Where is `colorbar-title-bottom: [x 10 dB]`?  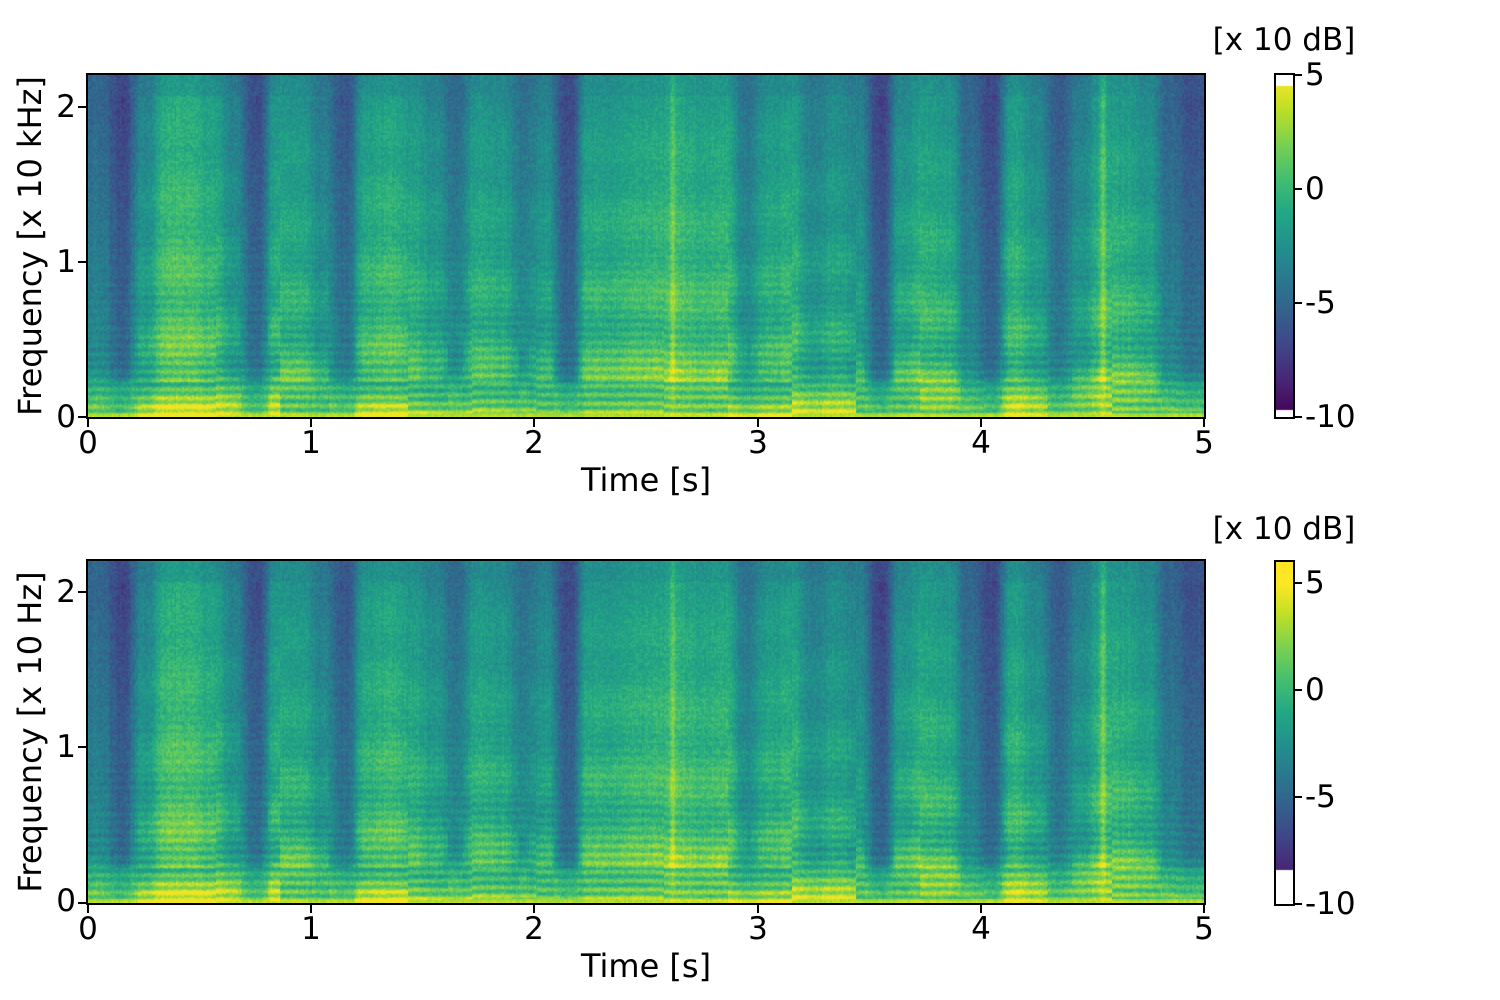 colorbar-title-bottom: [x 10 dB] is located at coordinates (1284, 529).